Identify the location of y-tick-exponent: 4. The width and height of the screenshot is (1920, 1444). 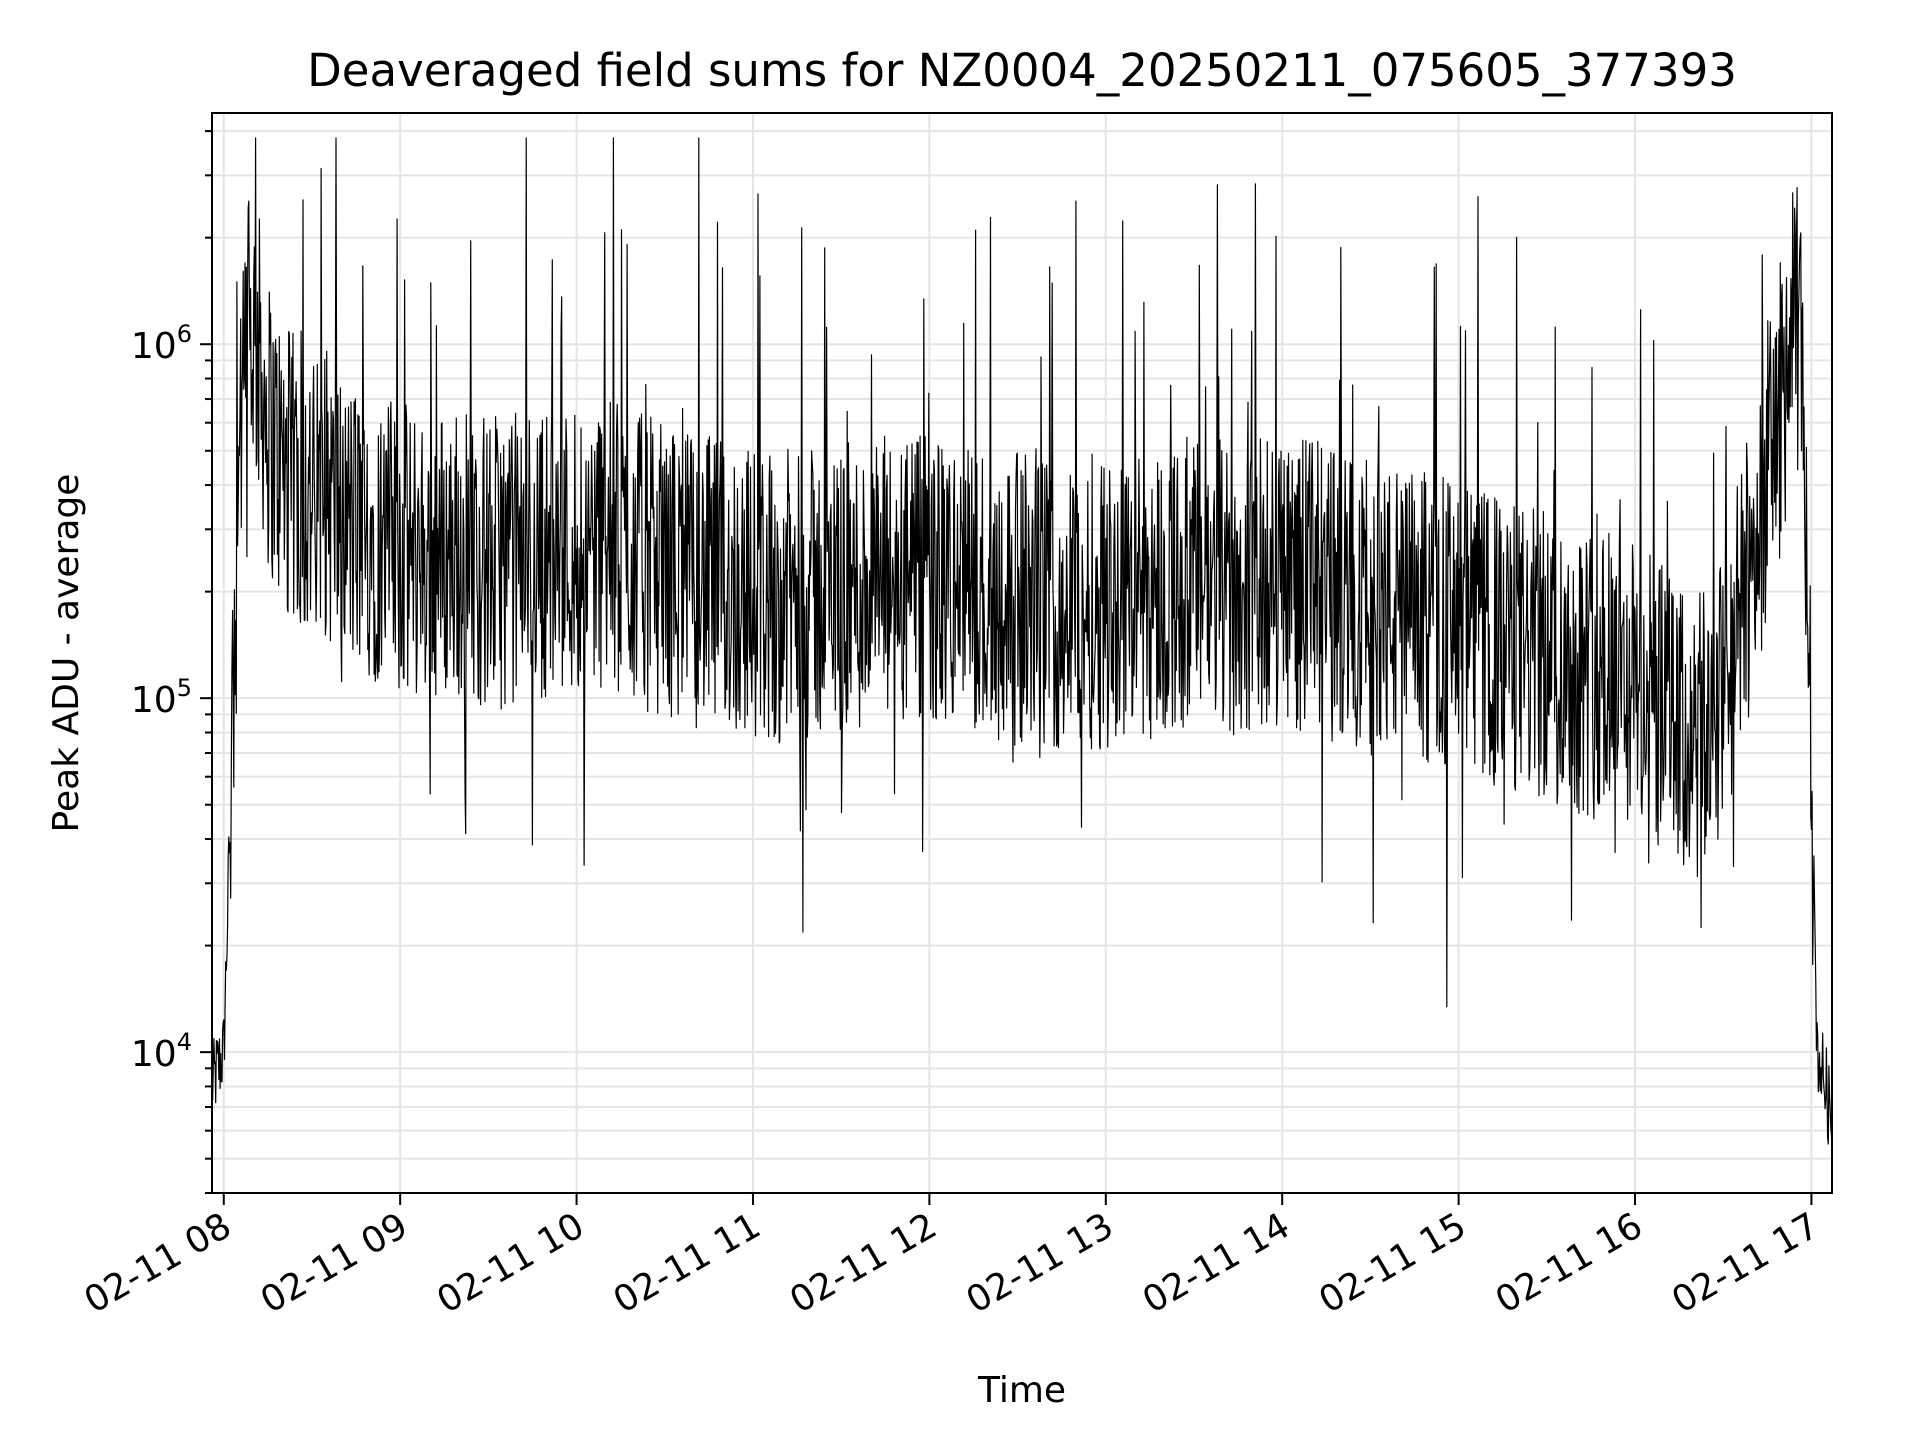
(184, 1042).